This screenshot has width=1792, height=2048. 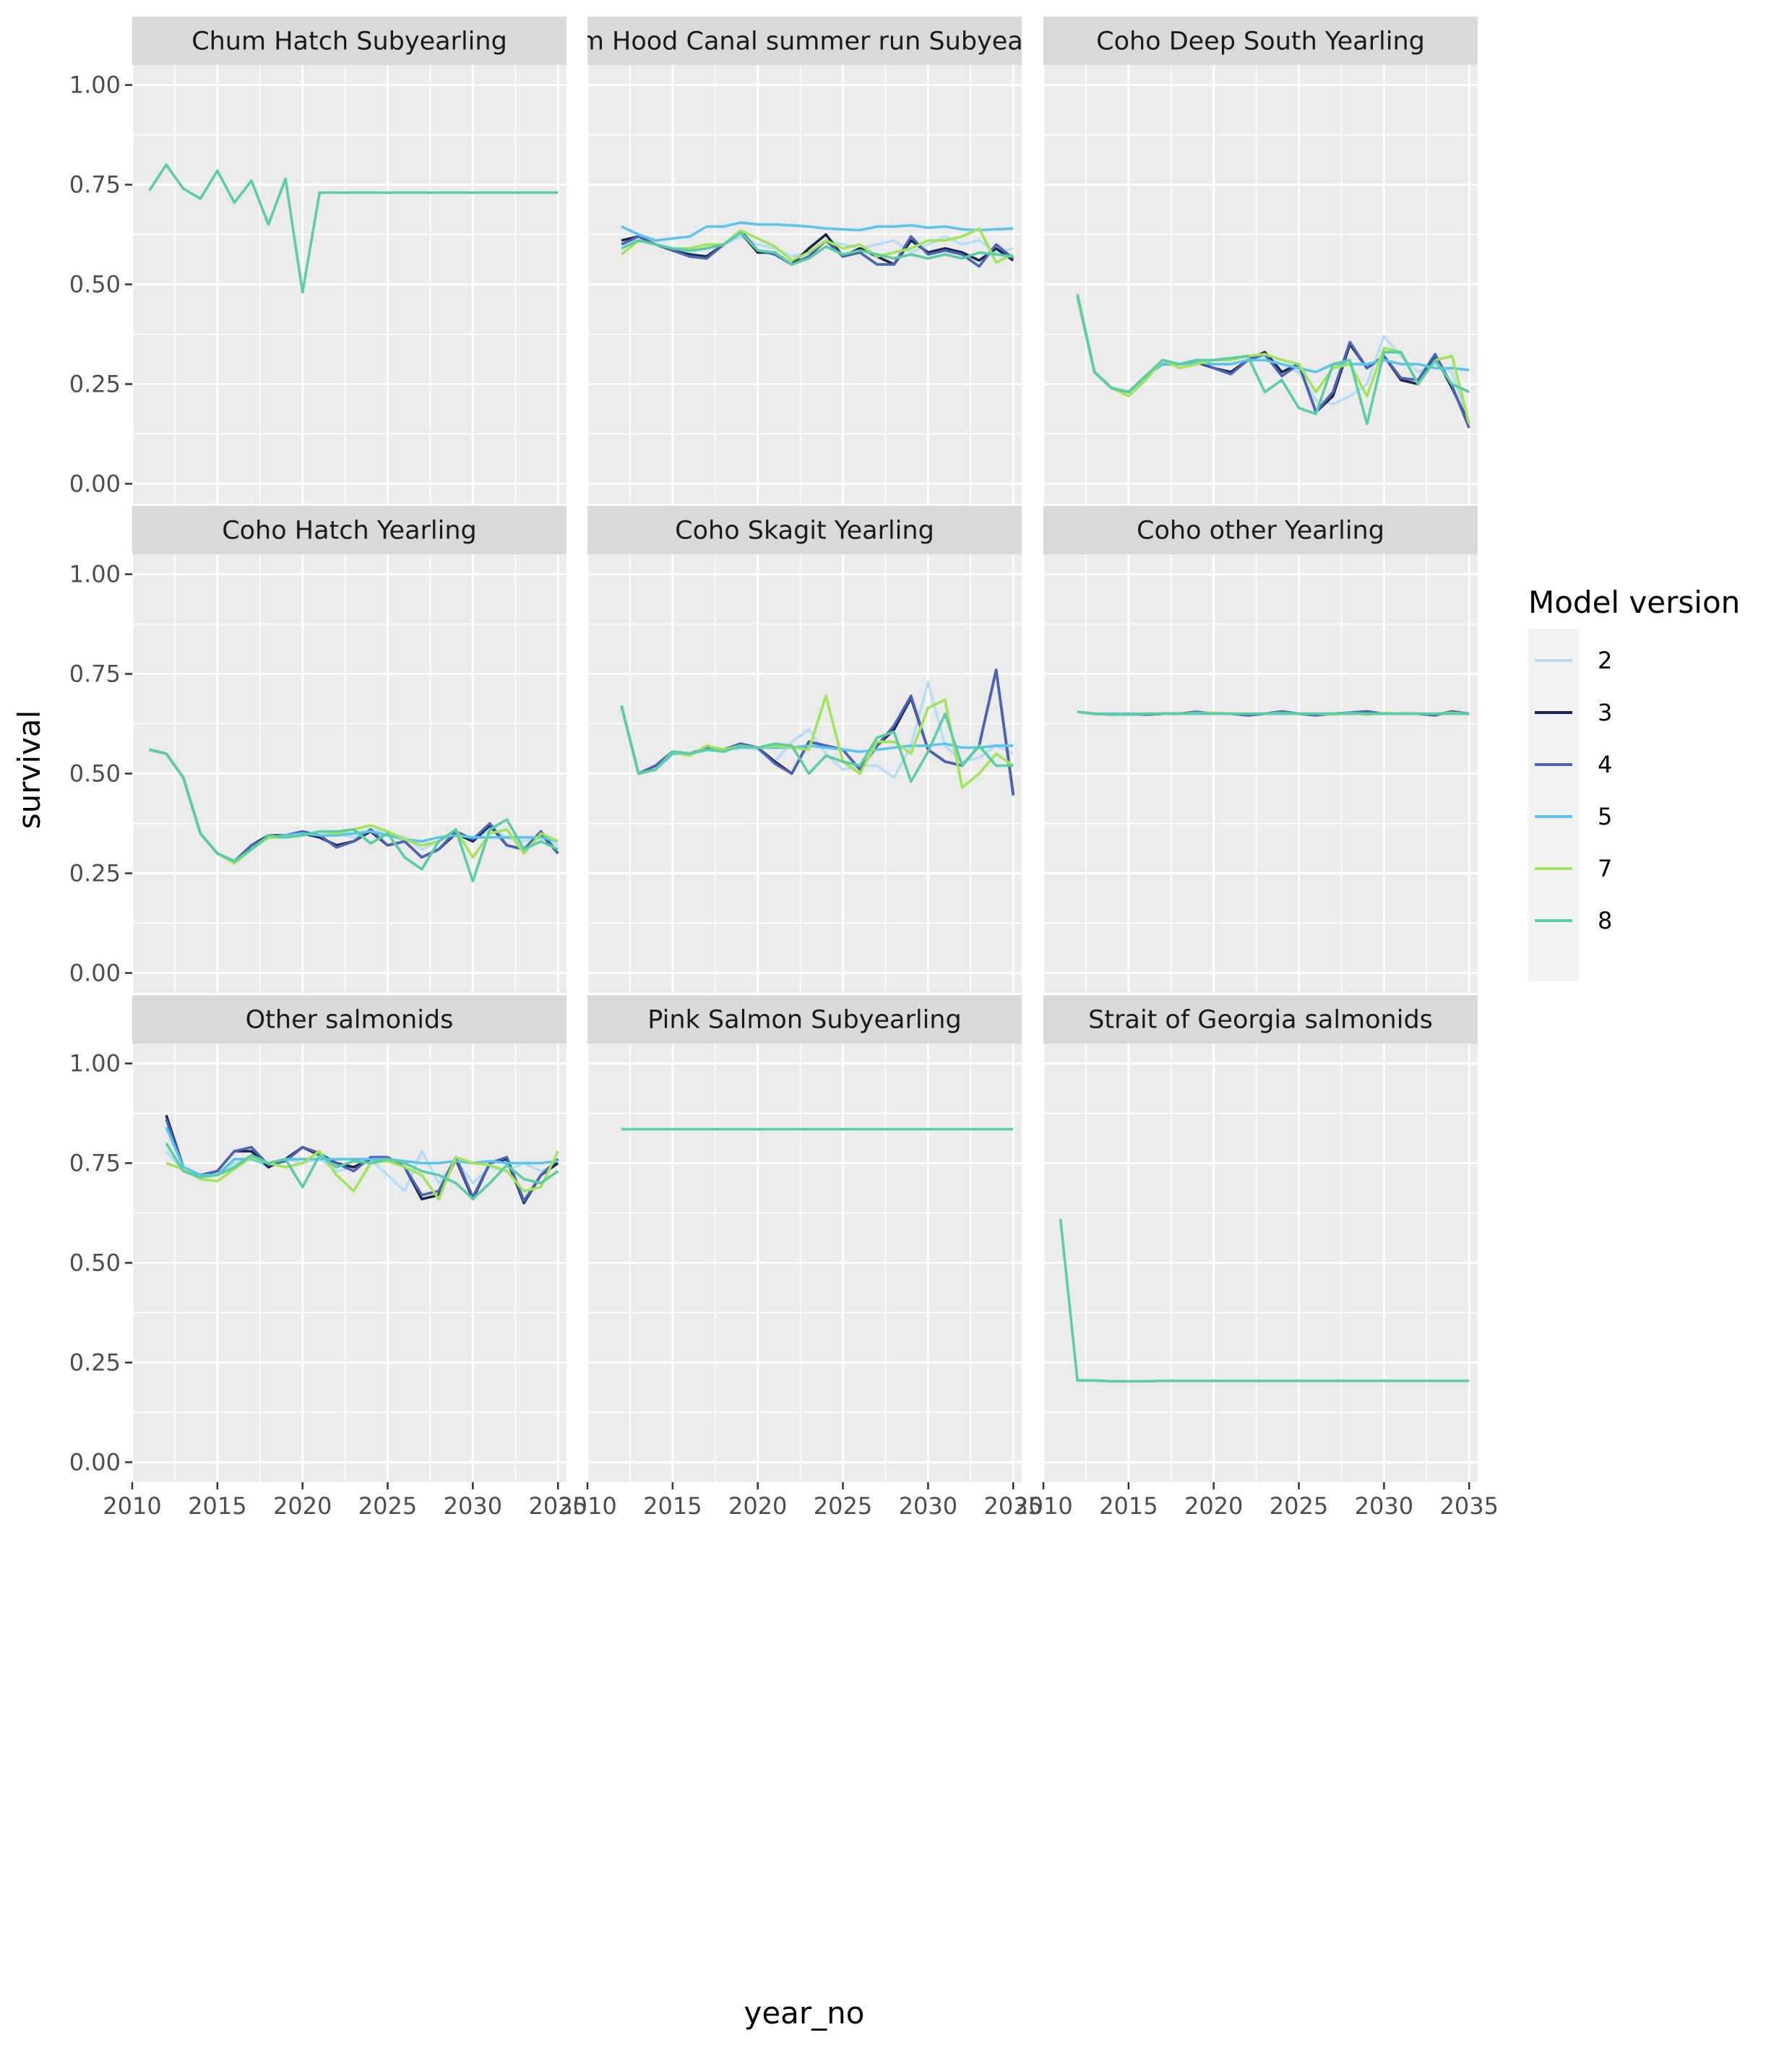 I want to click on facet-panel: Coho Hatch Yearling 0.00 0.25 0.50 0.75 1.00, so click(x=318, y=749).